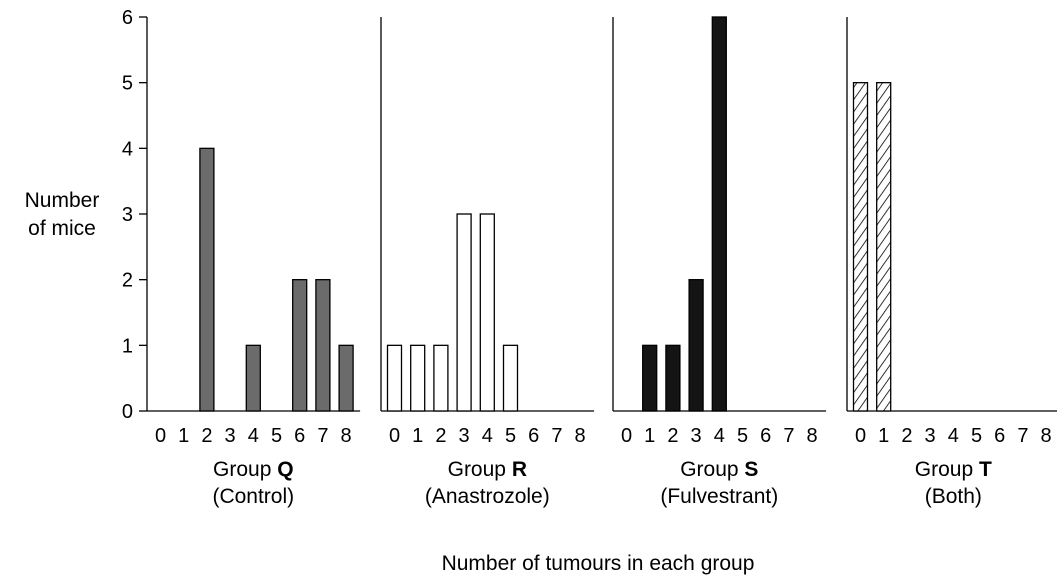 This screenshot has width=1059, height=580. Describe the element at coordinates (487, 496) in the screenshot. I see `group-subtitle-r: (Anastrozole)` at that location.